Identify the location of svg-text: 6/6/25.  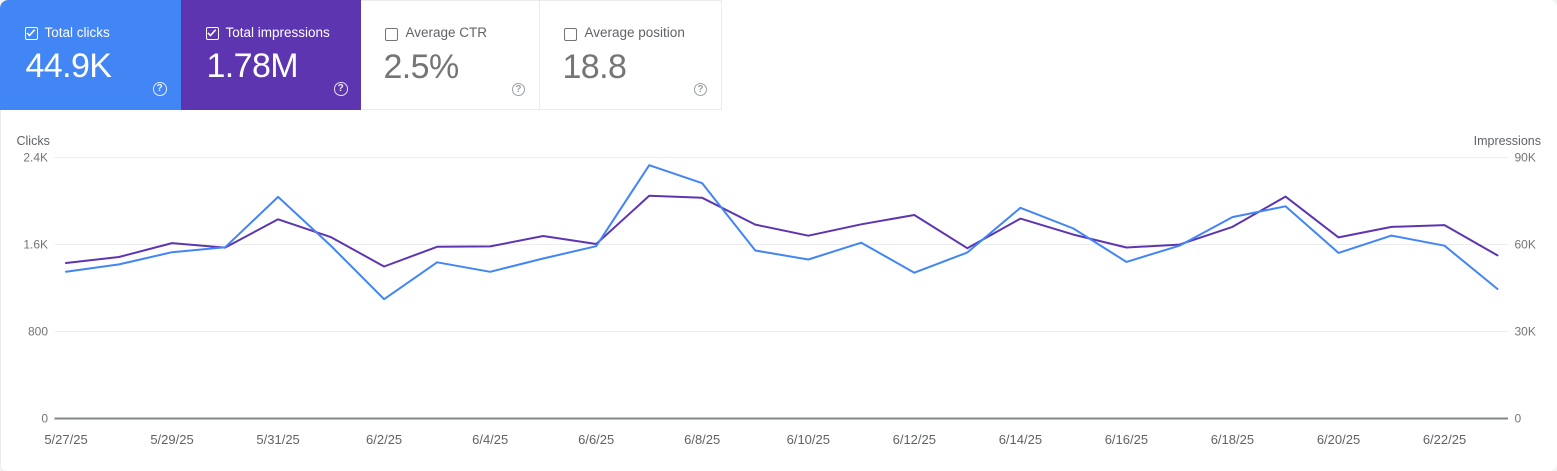
(596, 439).